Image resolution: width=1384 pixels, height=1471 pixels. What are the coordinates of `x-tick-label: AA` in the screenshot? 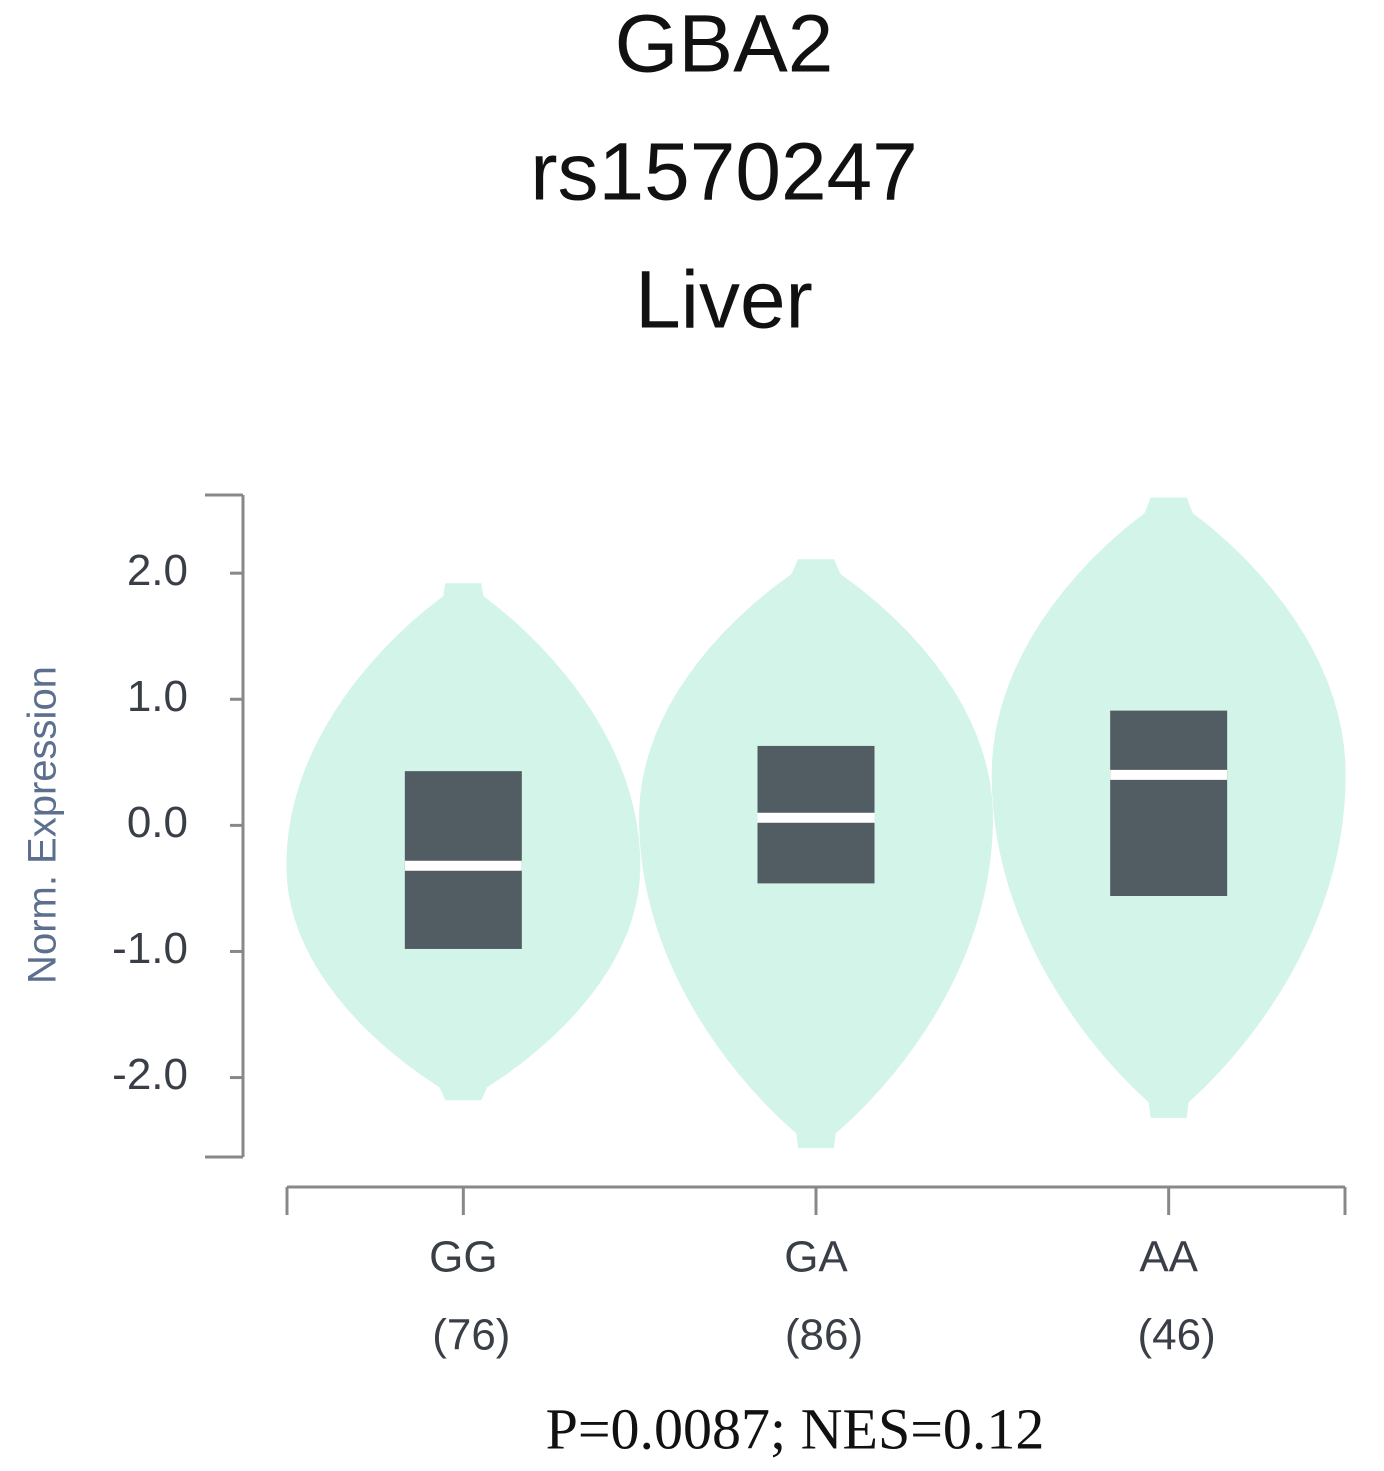 It's located at (1168, 1257).